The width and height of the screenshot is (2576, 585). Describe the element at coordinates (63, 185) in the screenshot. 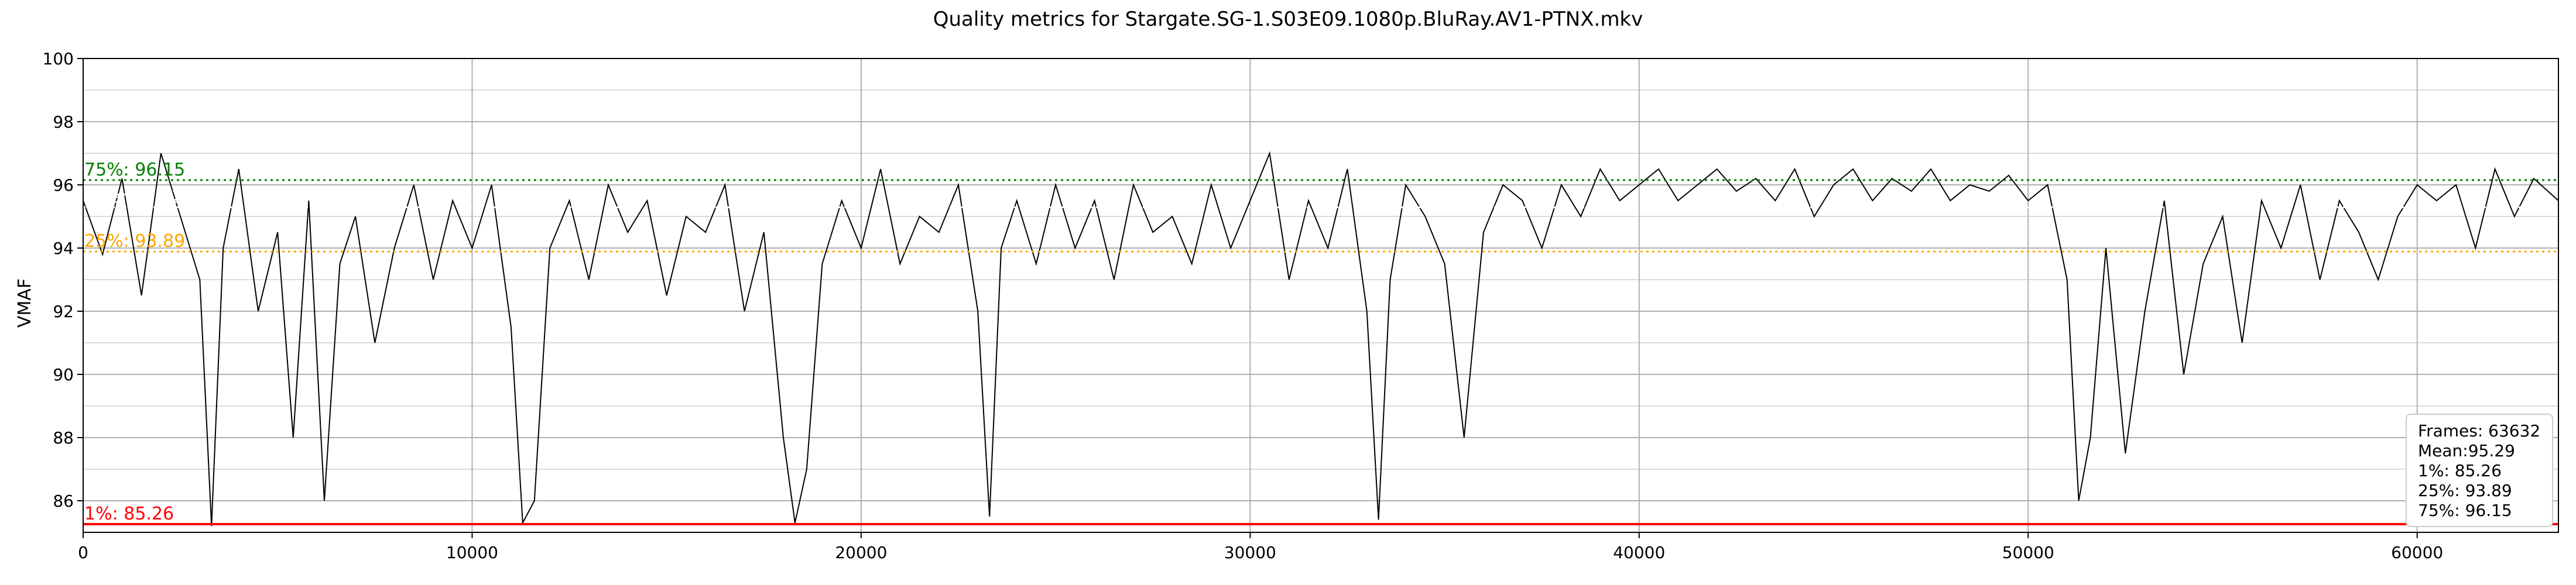

I see `y-tick-label: 96` at that location.